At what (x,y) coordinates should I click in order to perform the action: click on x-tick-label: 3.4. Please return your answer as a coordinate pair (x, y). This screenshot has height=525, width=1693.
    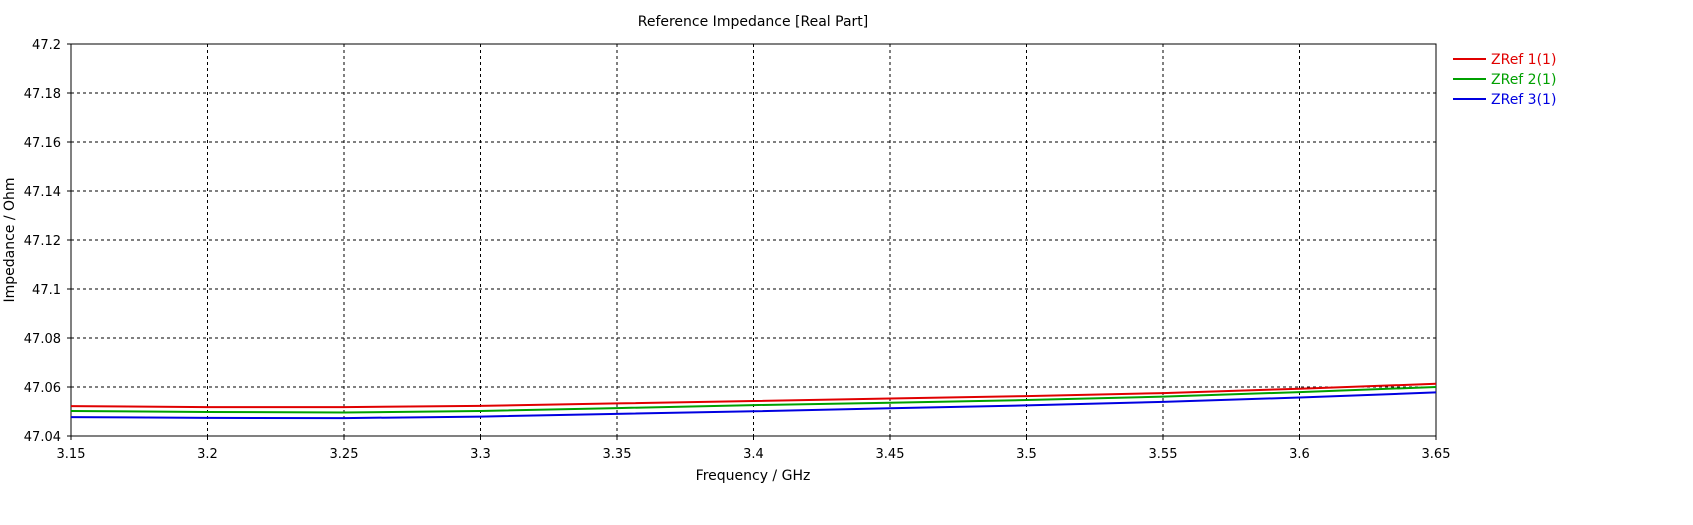
    Looking at the image, I should click on (753, 454).